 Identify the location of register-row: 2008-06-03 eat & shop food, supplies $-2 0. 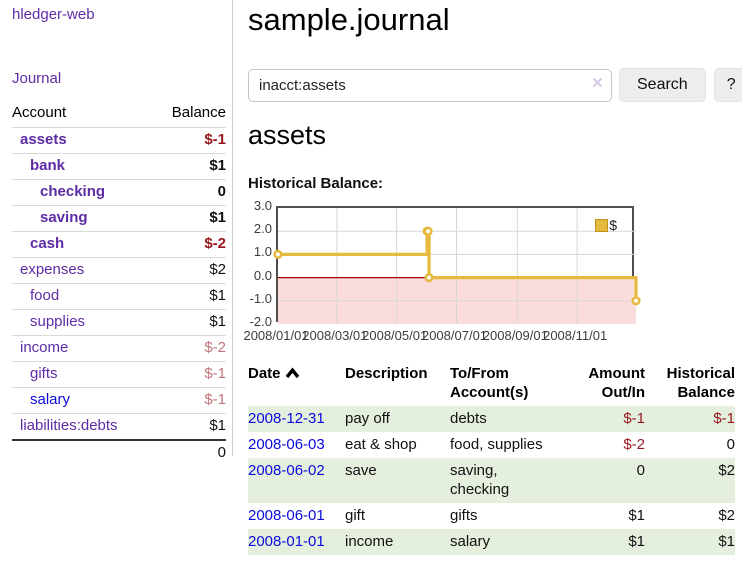
(491, 445).